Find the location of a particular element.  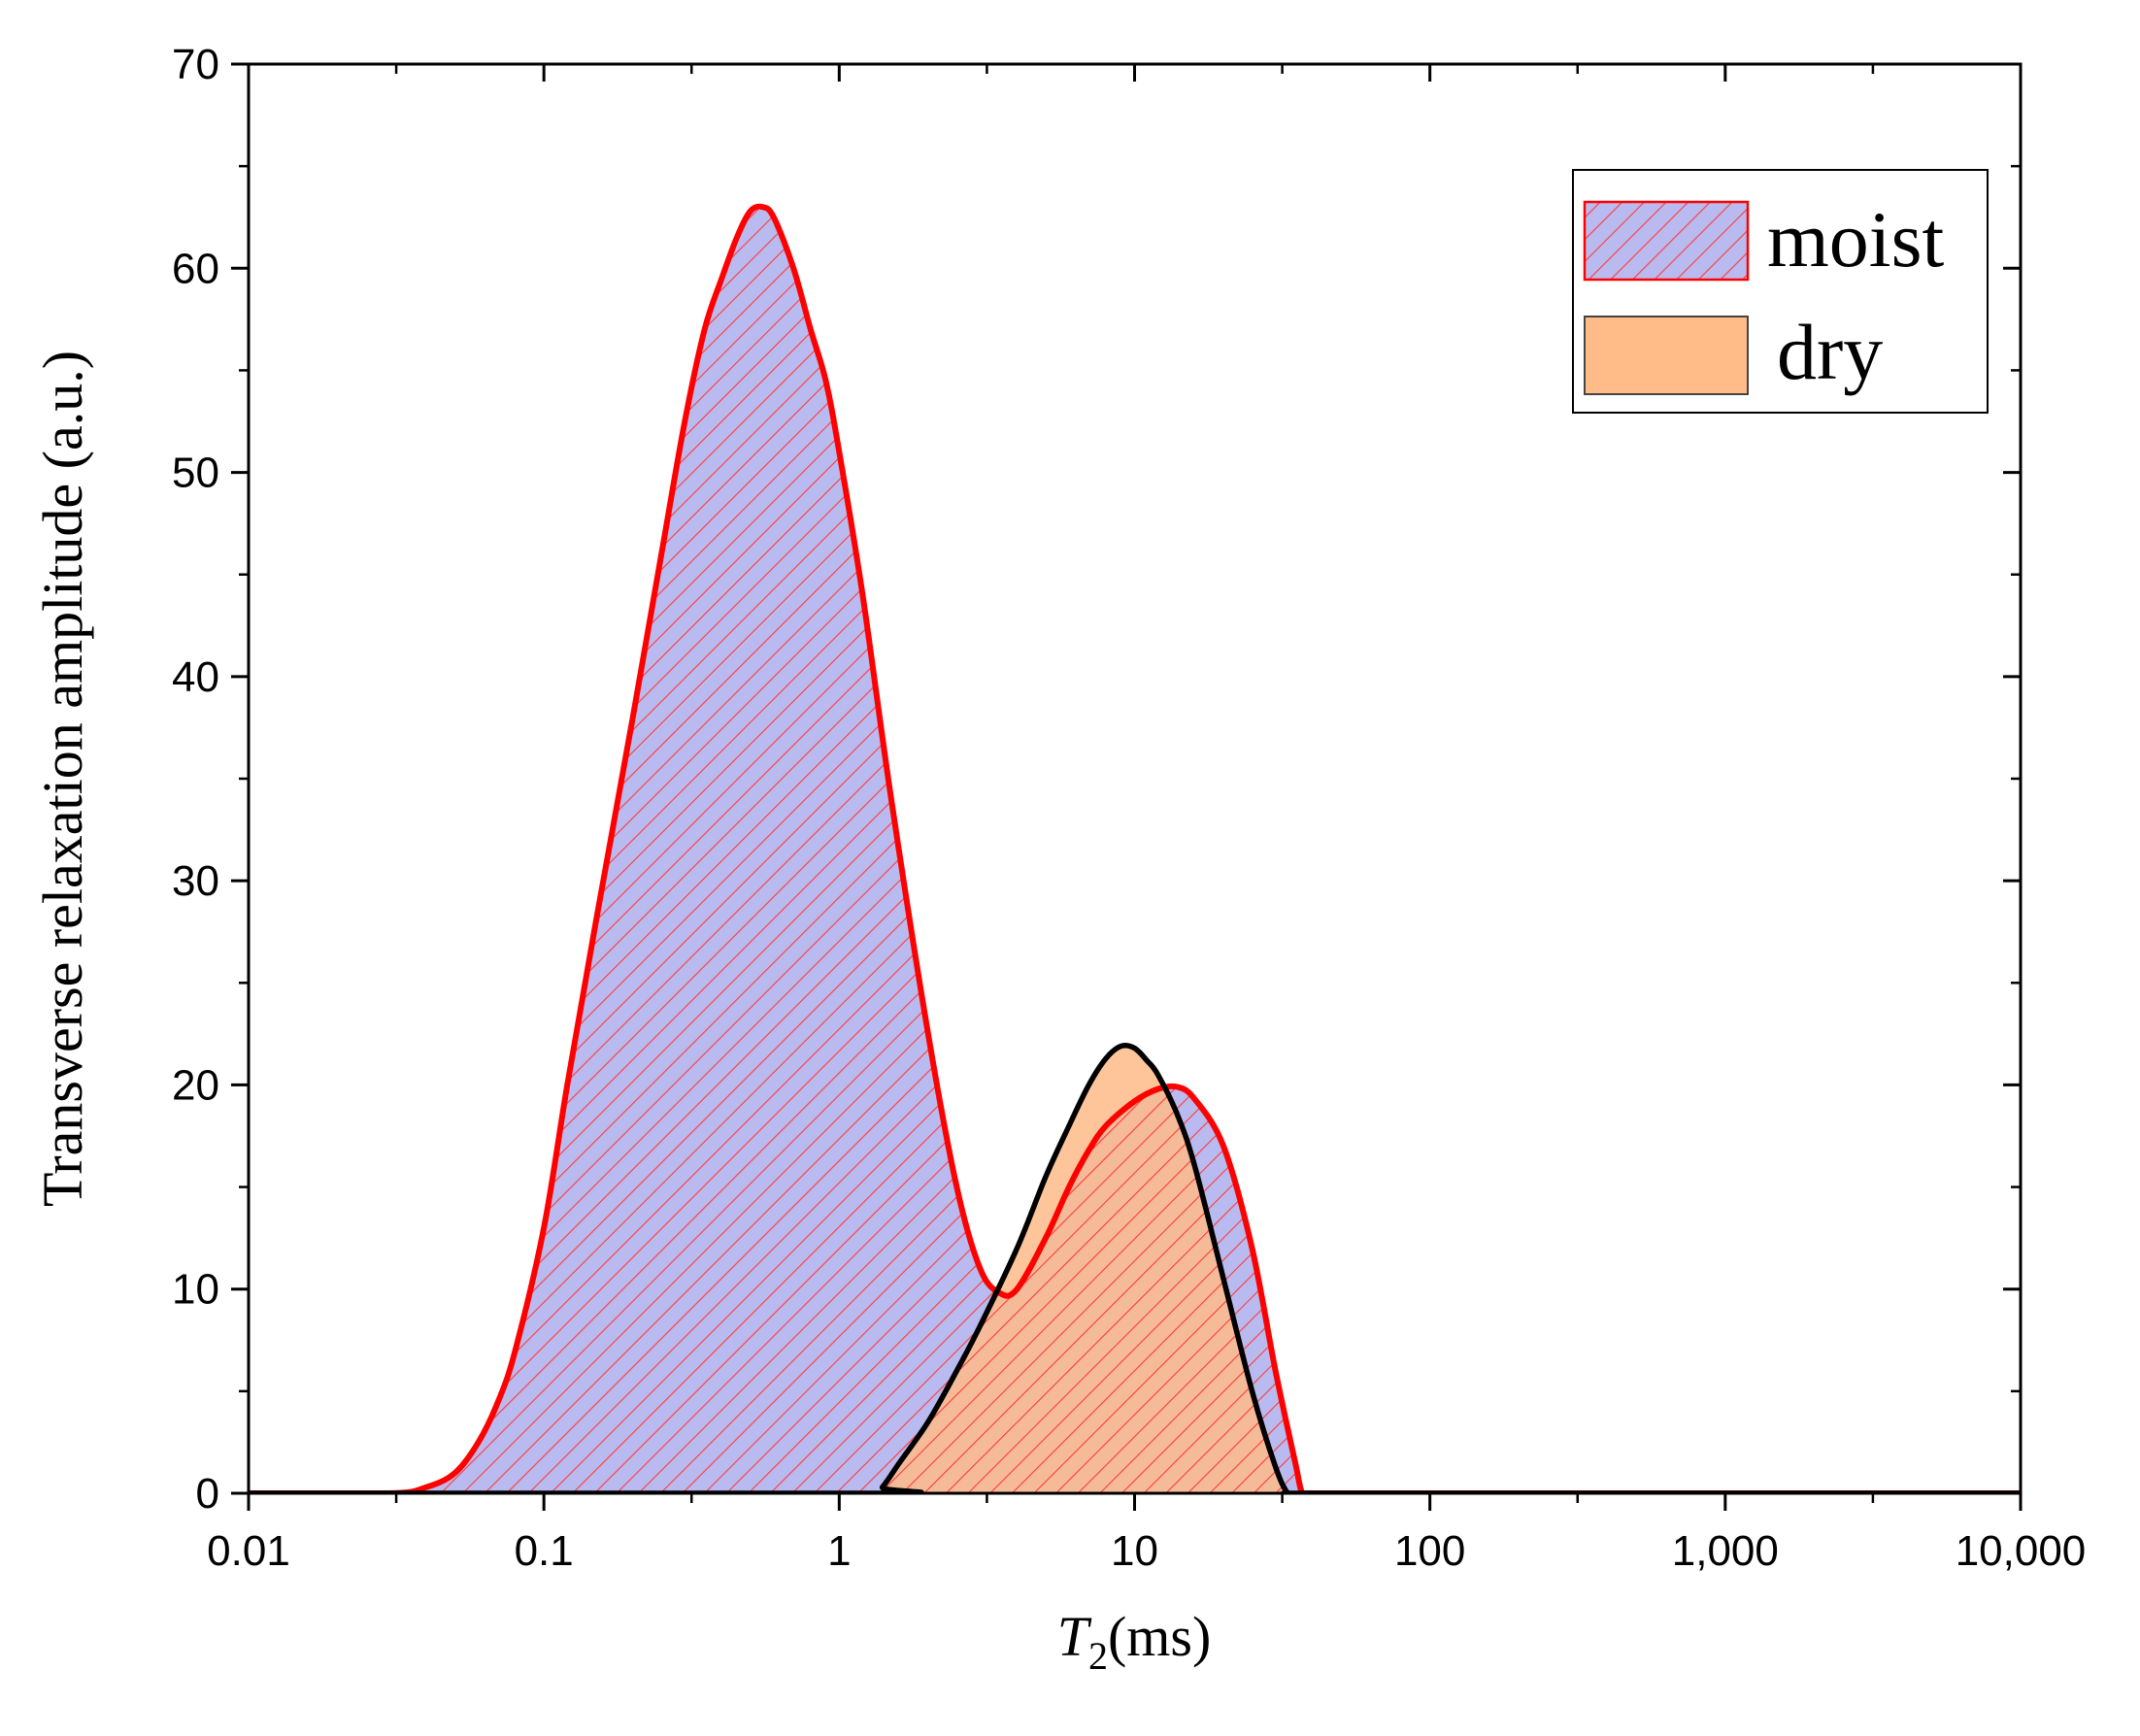

x-axis-label: T2(ms) is located at coordinates (1134, 1641).